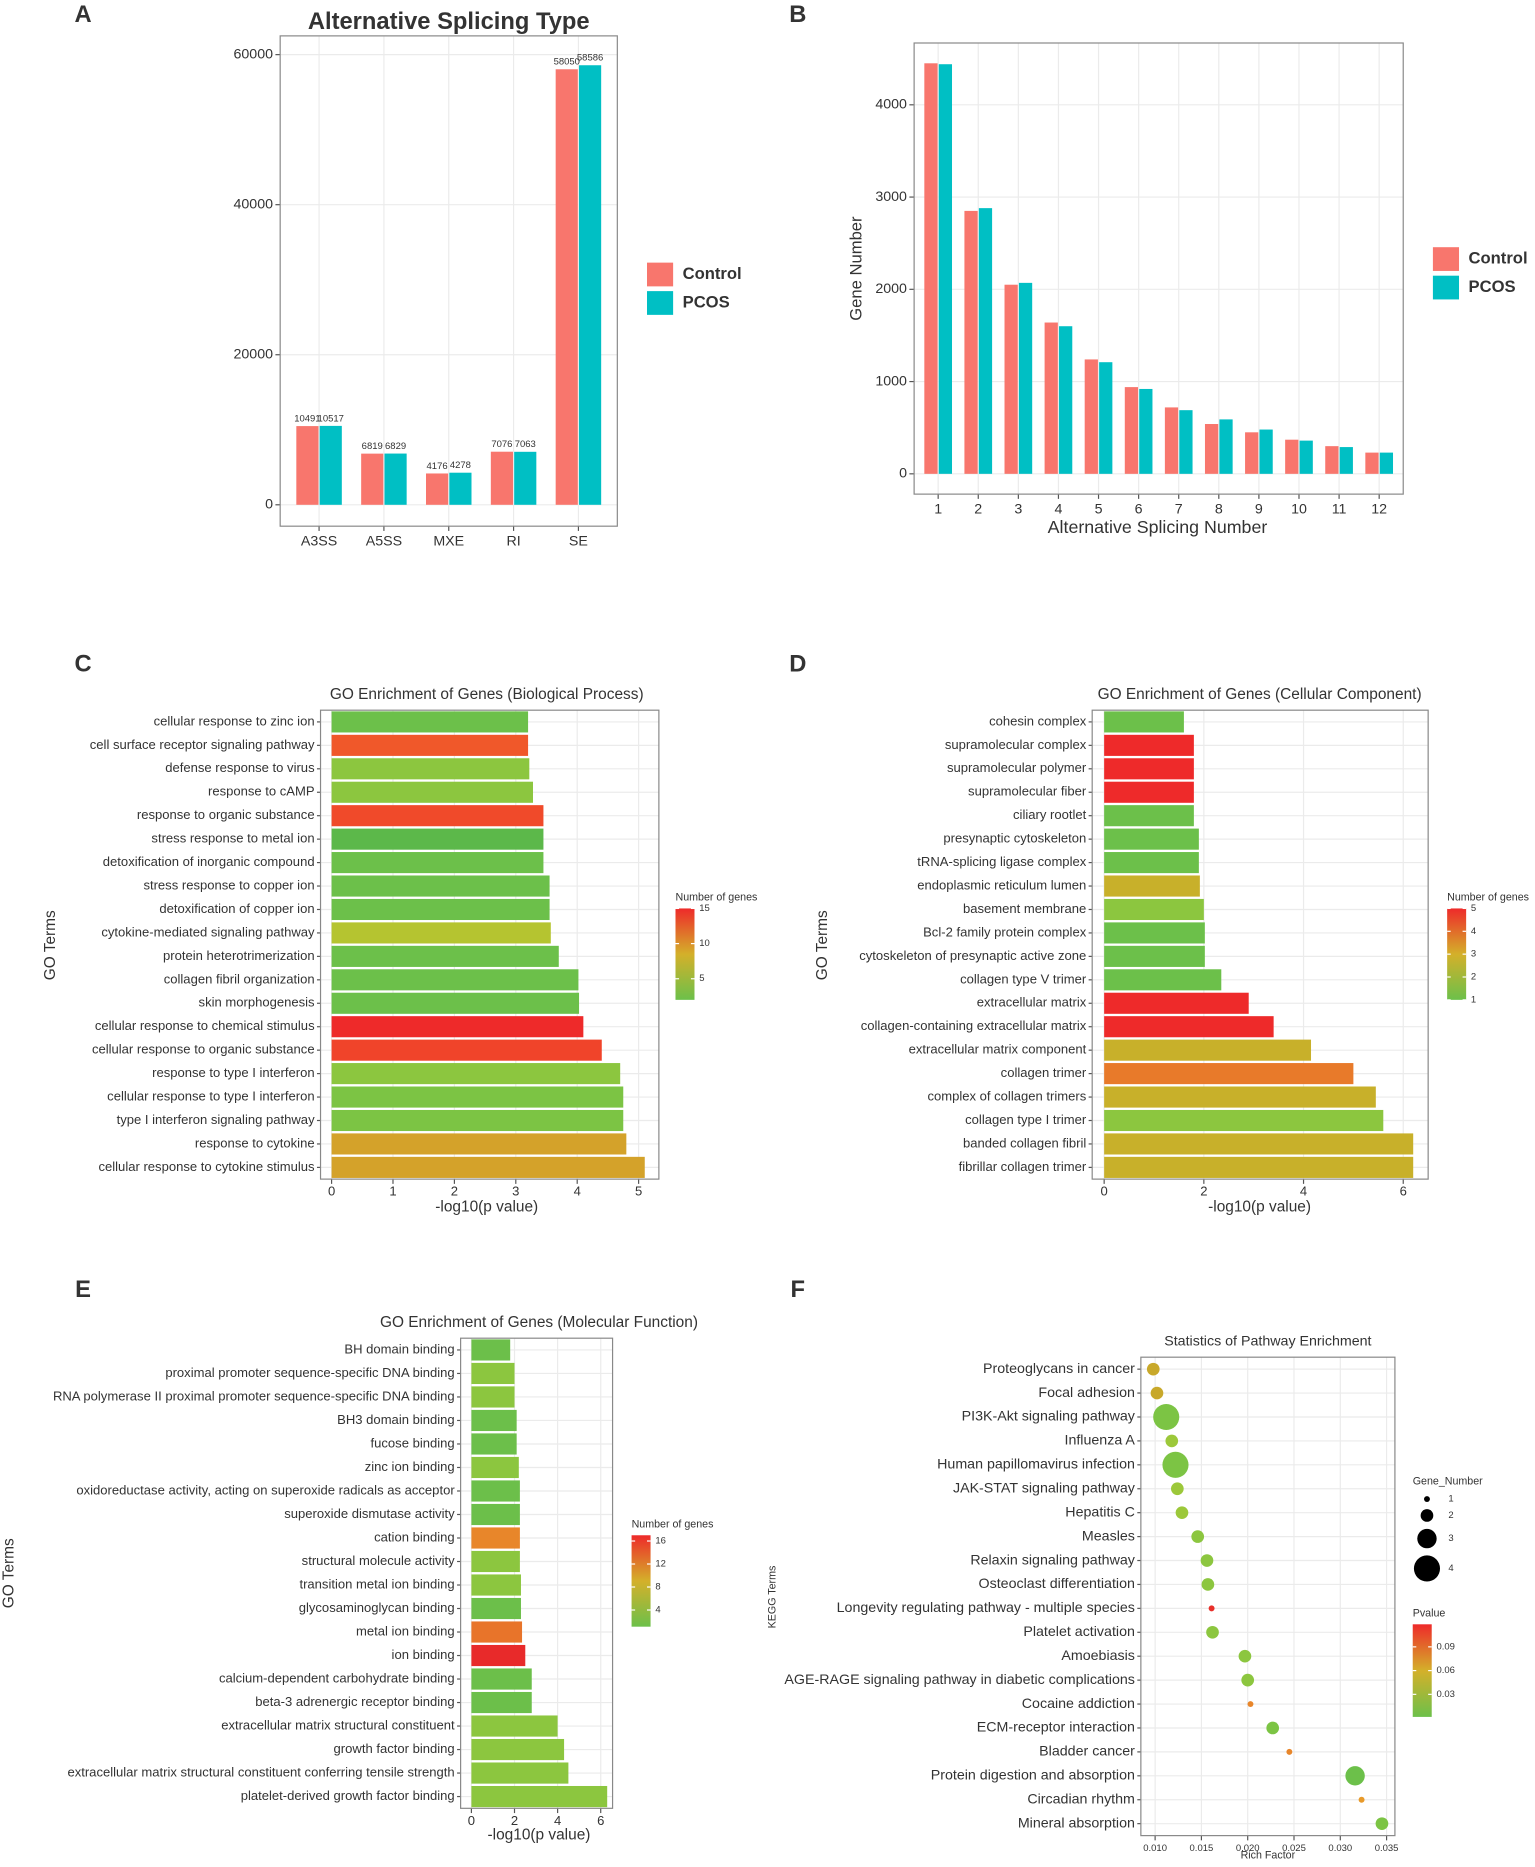  Describe the element at coordinates (1036, 1465) in the screenshot. I see `y-tick-label: Human papillomavirus infection` at that location.